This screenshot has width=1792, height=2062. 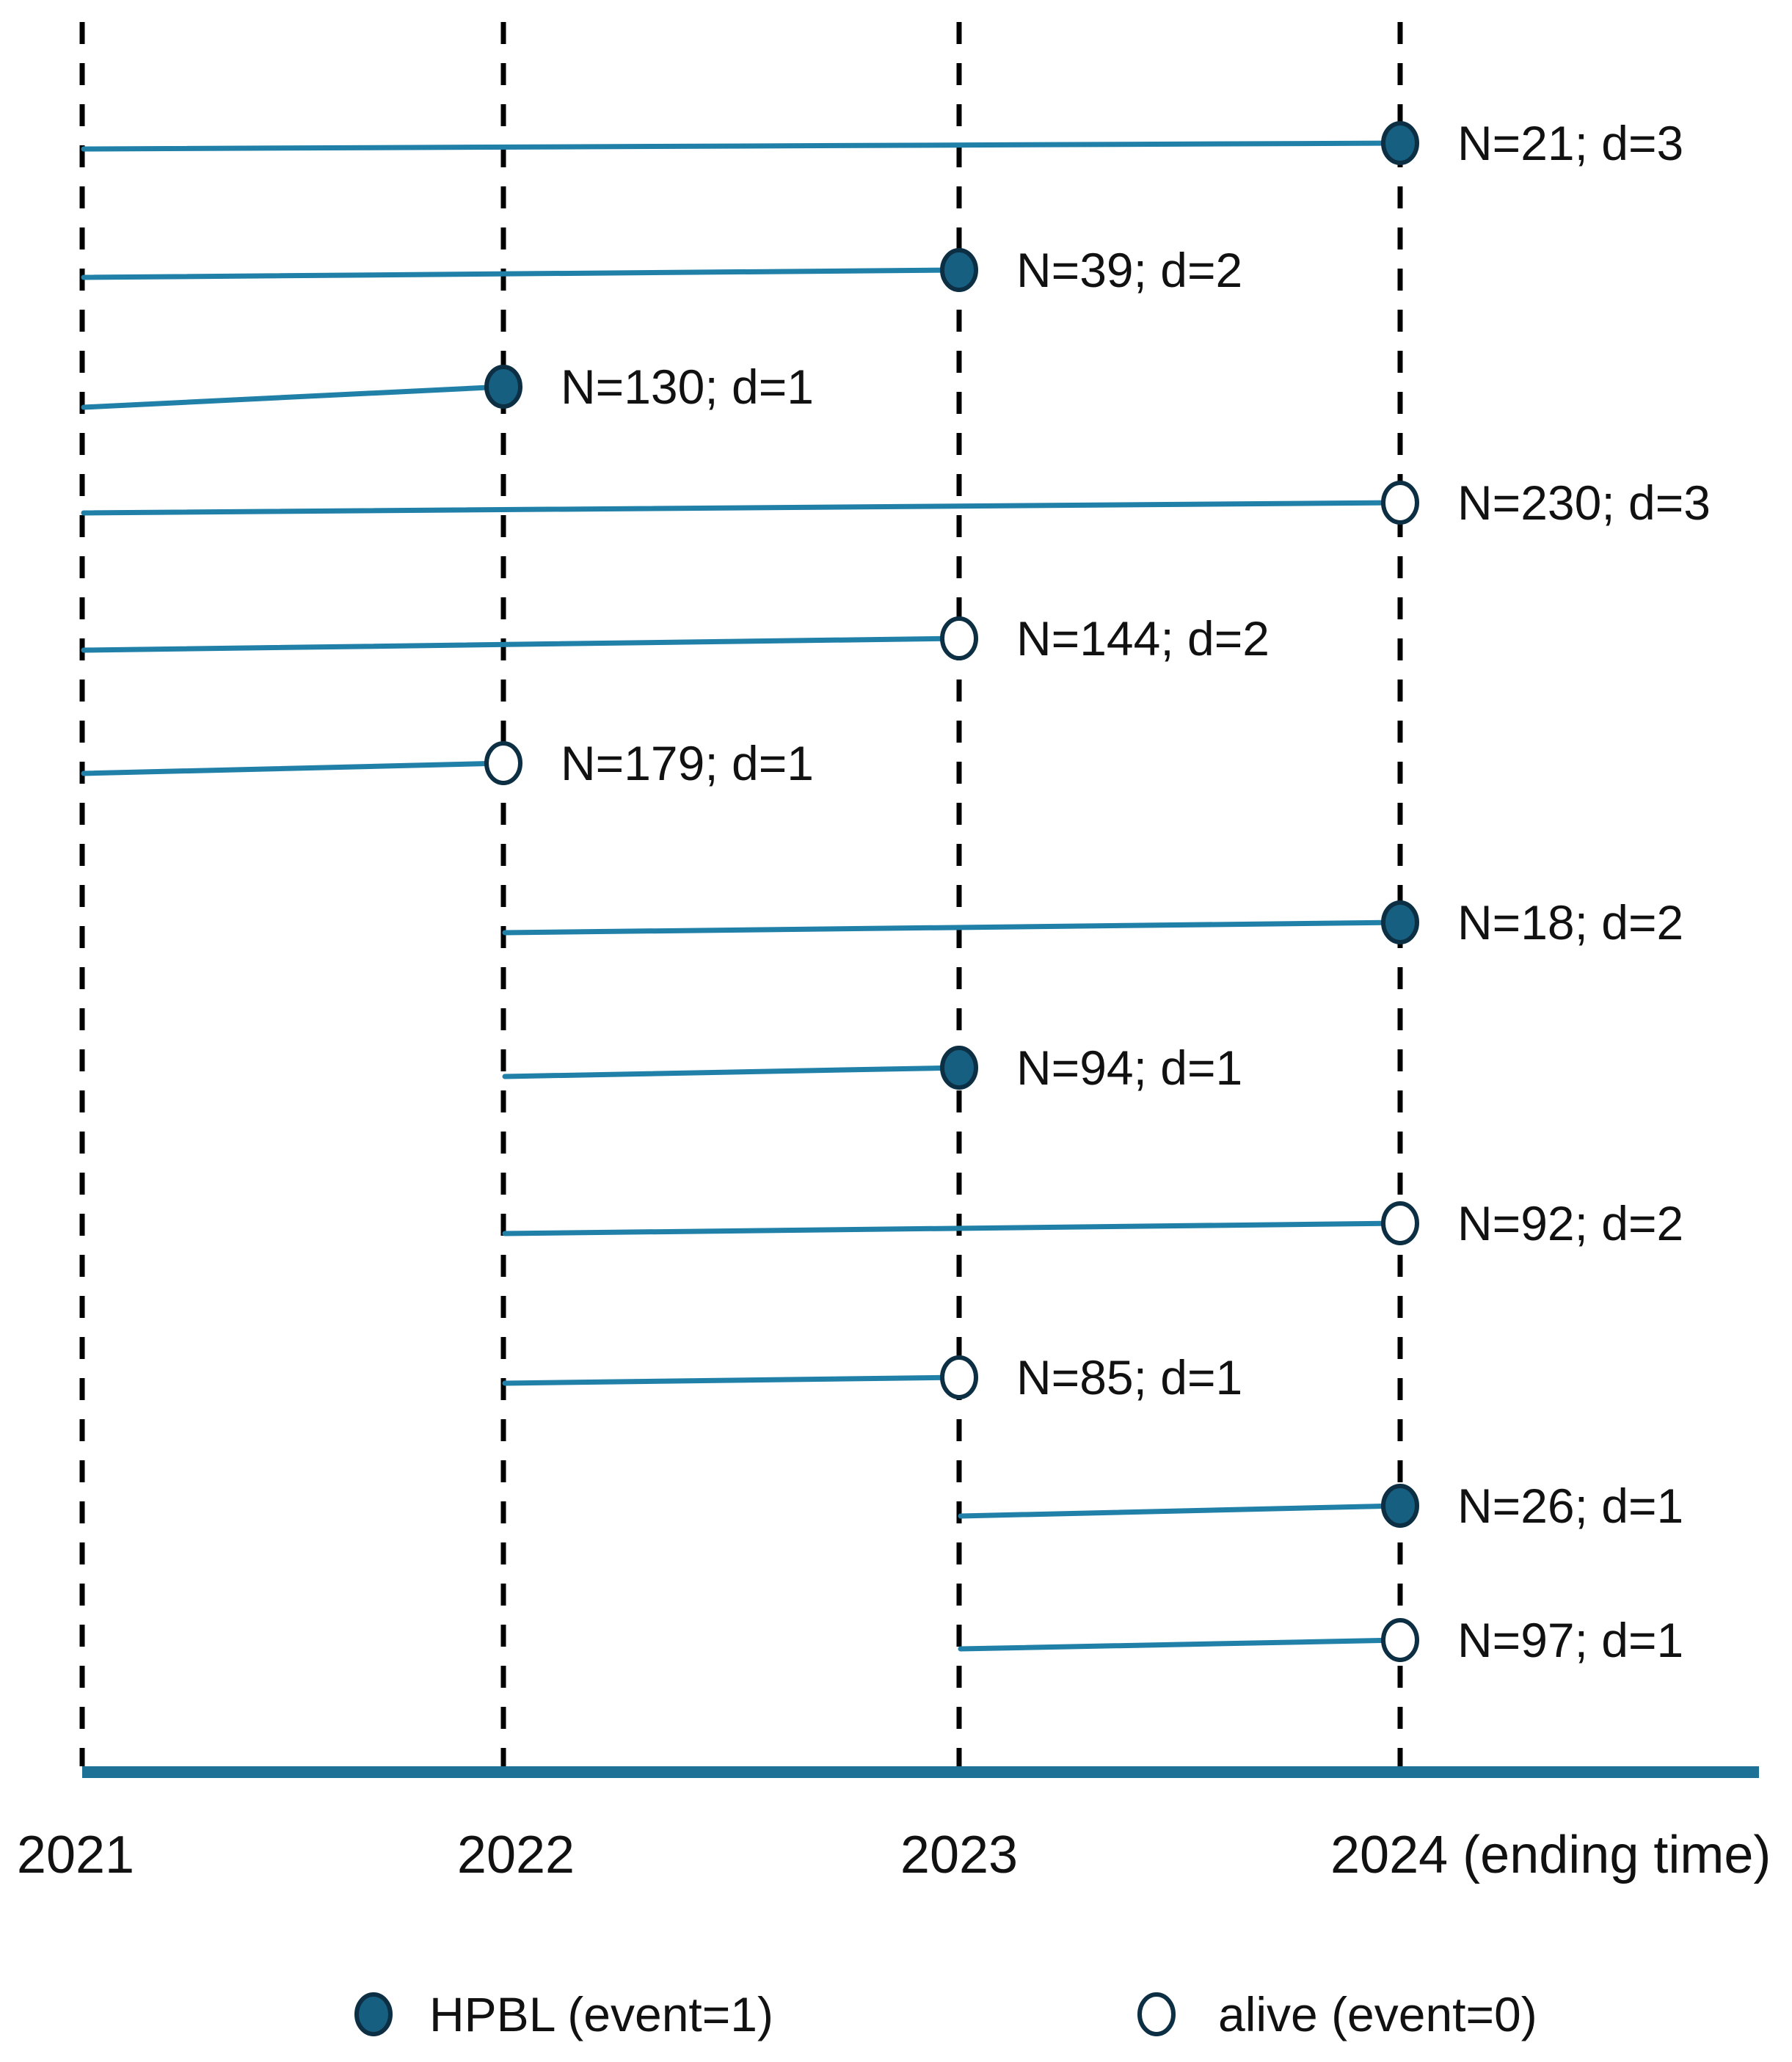 I want to click on cohort-label: N=94; d=1, so click(x=1129, y=1068).